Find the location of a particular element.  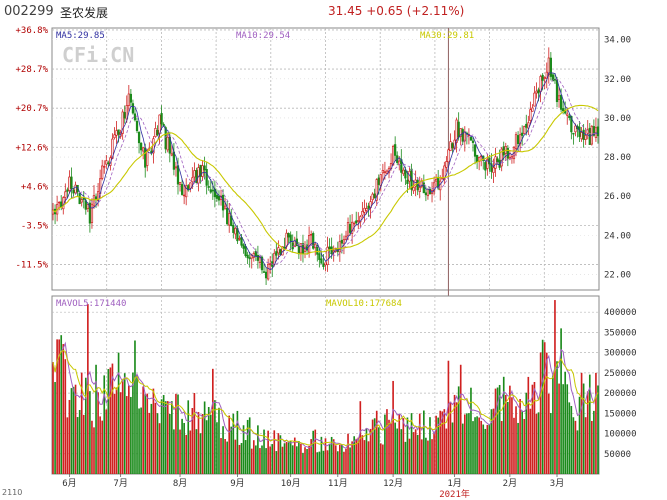

price-legend-entry: MA30:29.81 is located at coordinates (447, 36).